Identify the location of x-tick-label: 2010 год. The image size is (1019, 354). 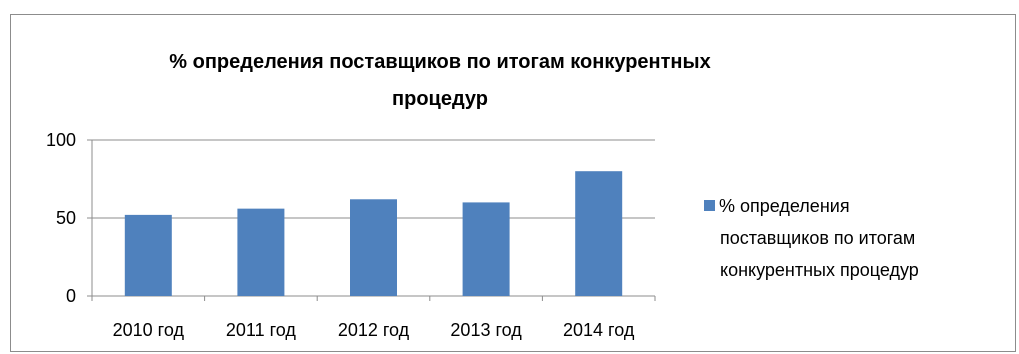
(149, 330).